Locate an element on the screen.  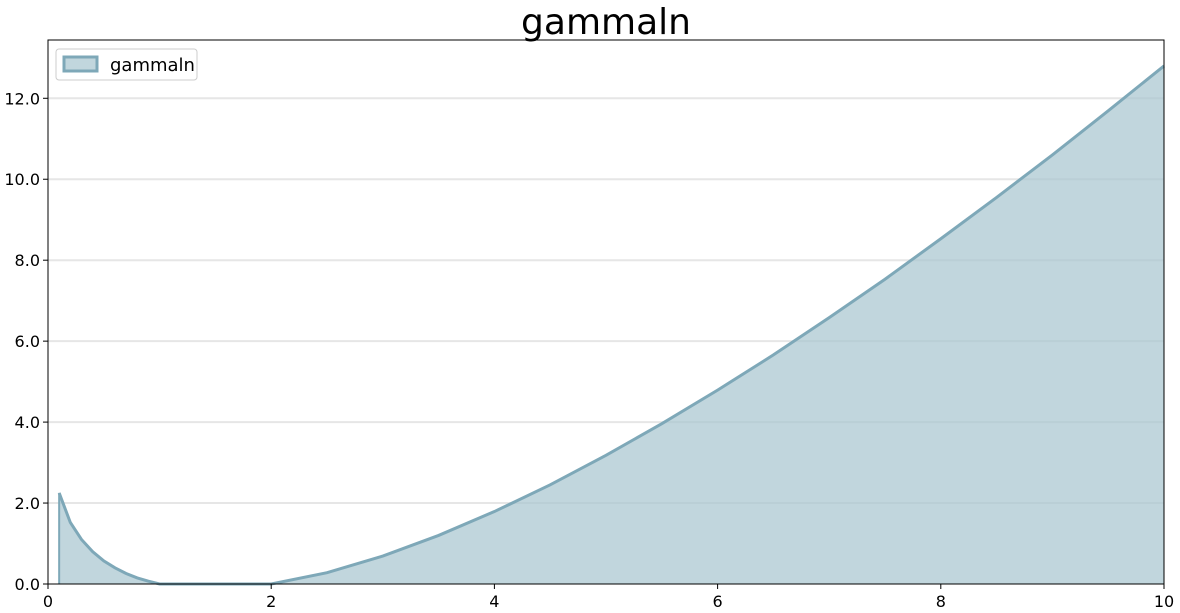
x-tick-label: 6 is located at coordinates (718, 601).